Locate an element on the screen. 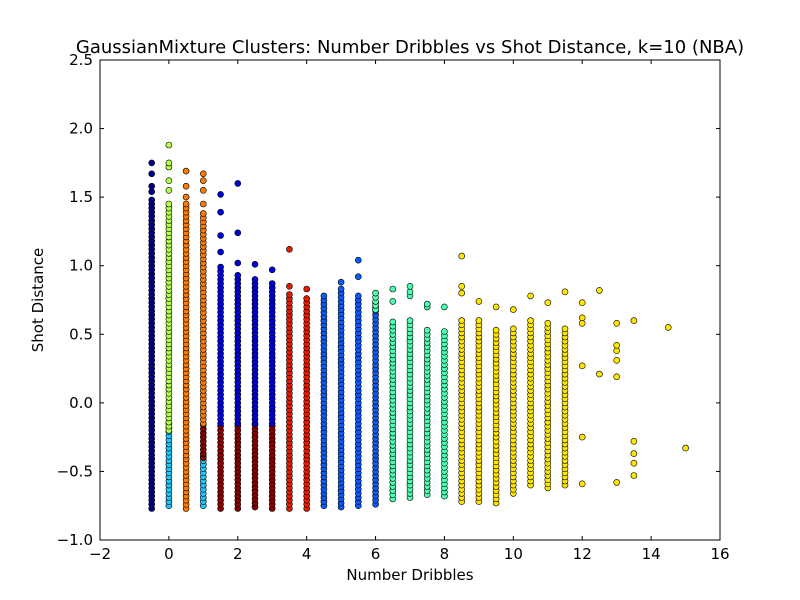 This screenshot has width=800, height=600. x-tick-label: 2 is located at coordinates (238, 554).